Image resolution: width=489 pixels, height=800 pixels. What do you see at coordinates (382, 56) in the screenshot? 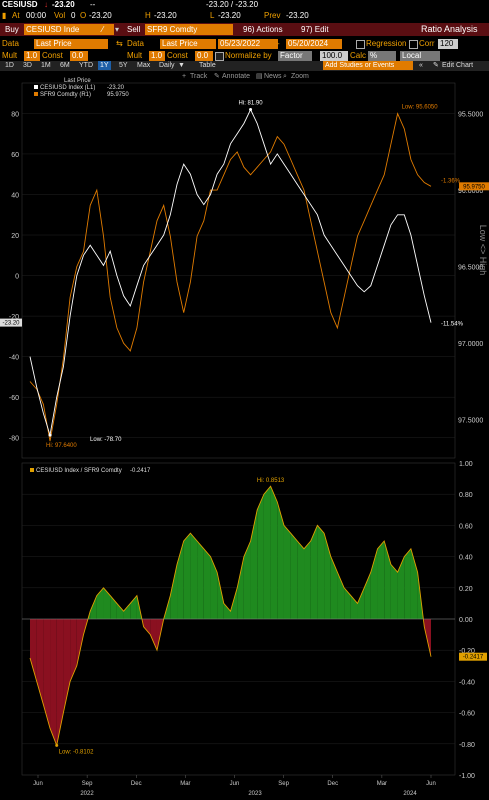
I see `calc-select: %` at bounding box center [382, 56].